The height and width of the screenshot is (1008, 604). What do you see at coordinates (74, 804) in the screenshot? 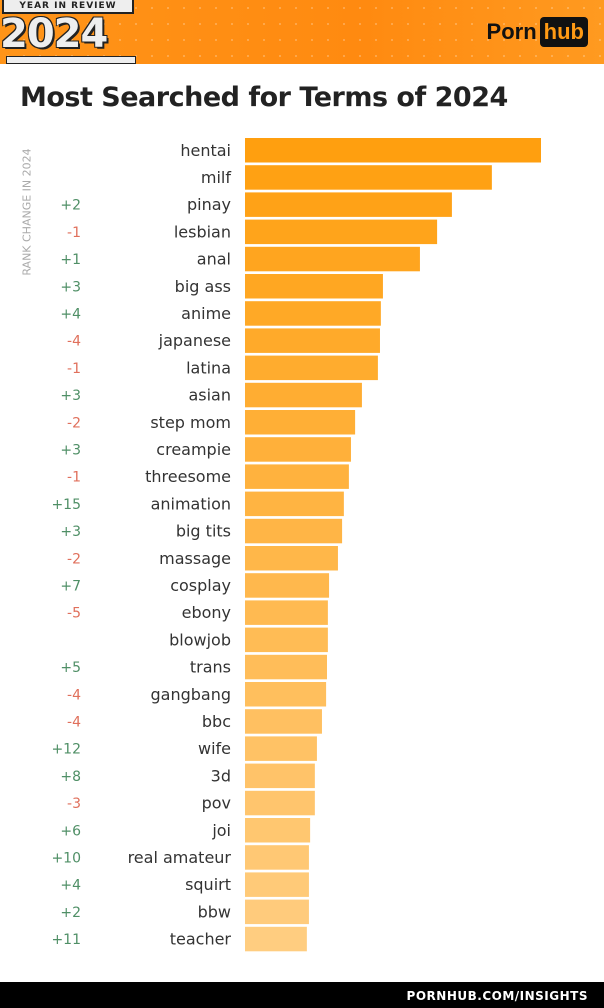
I see `rank-change-label: -3` at bounding box center [74, 804].